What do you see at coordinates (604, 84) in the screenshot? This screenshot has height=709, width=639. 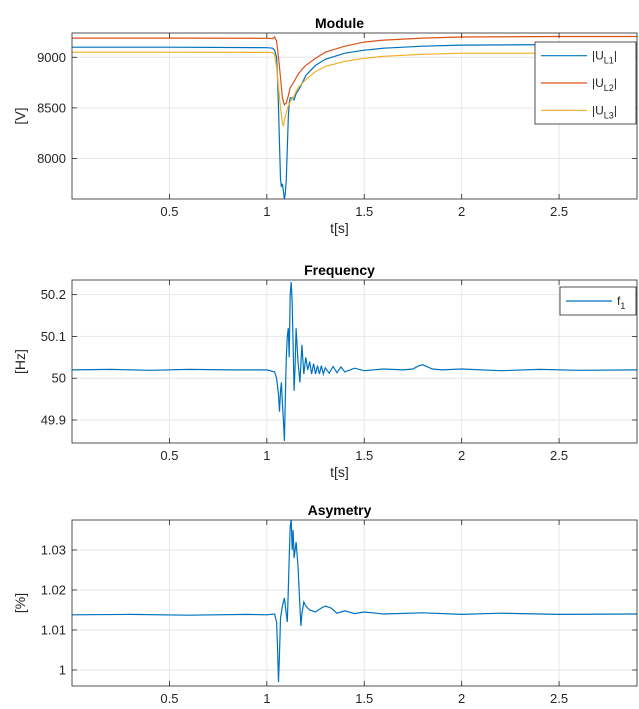 I see `legend-label-2: |UL2|` at bounding box center [604, 84].